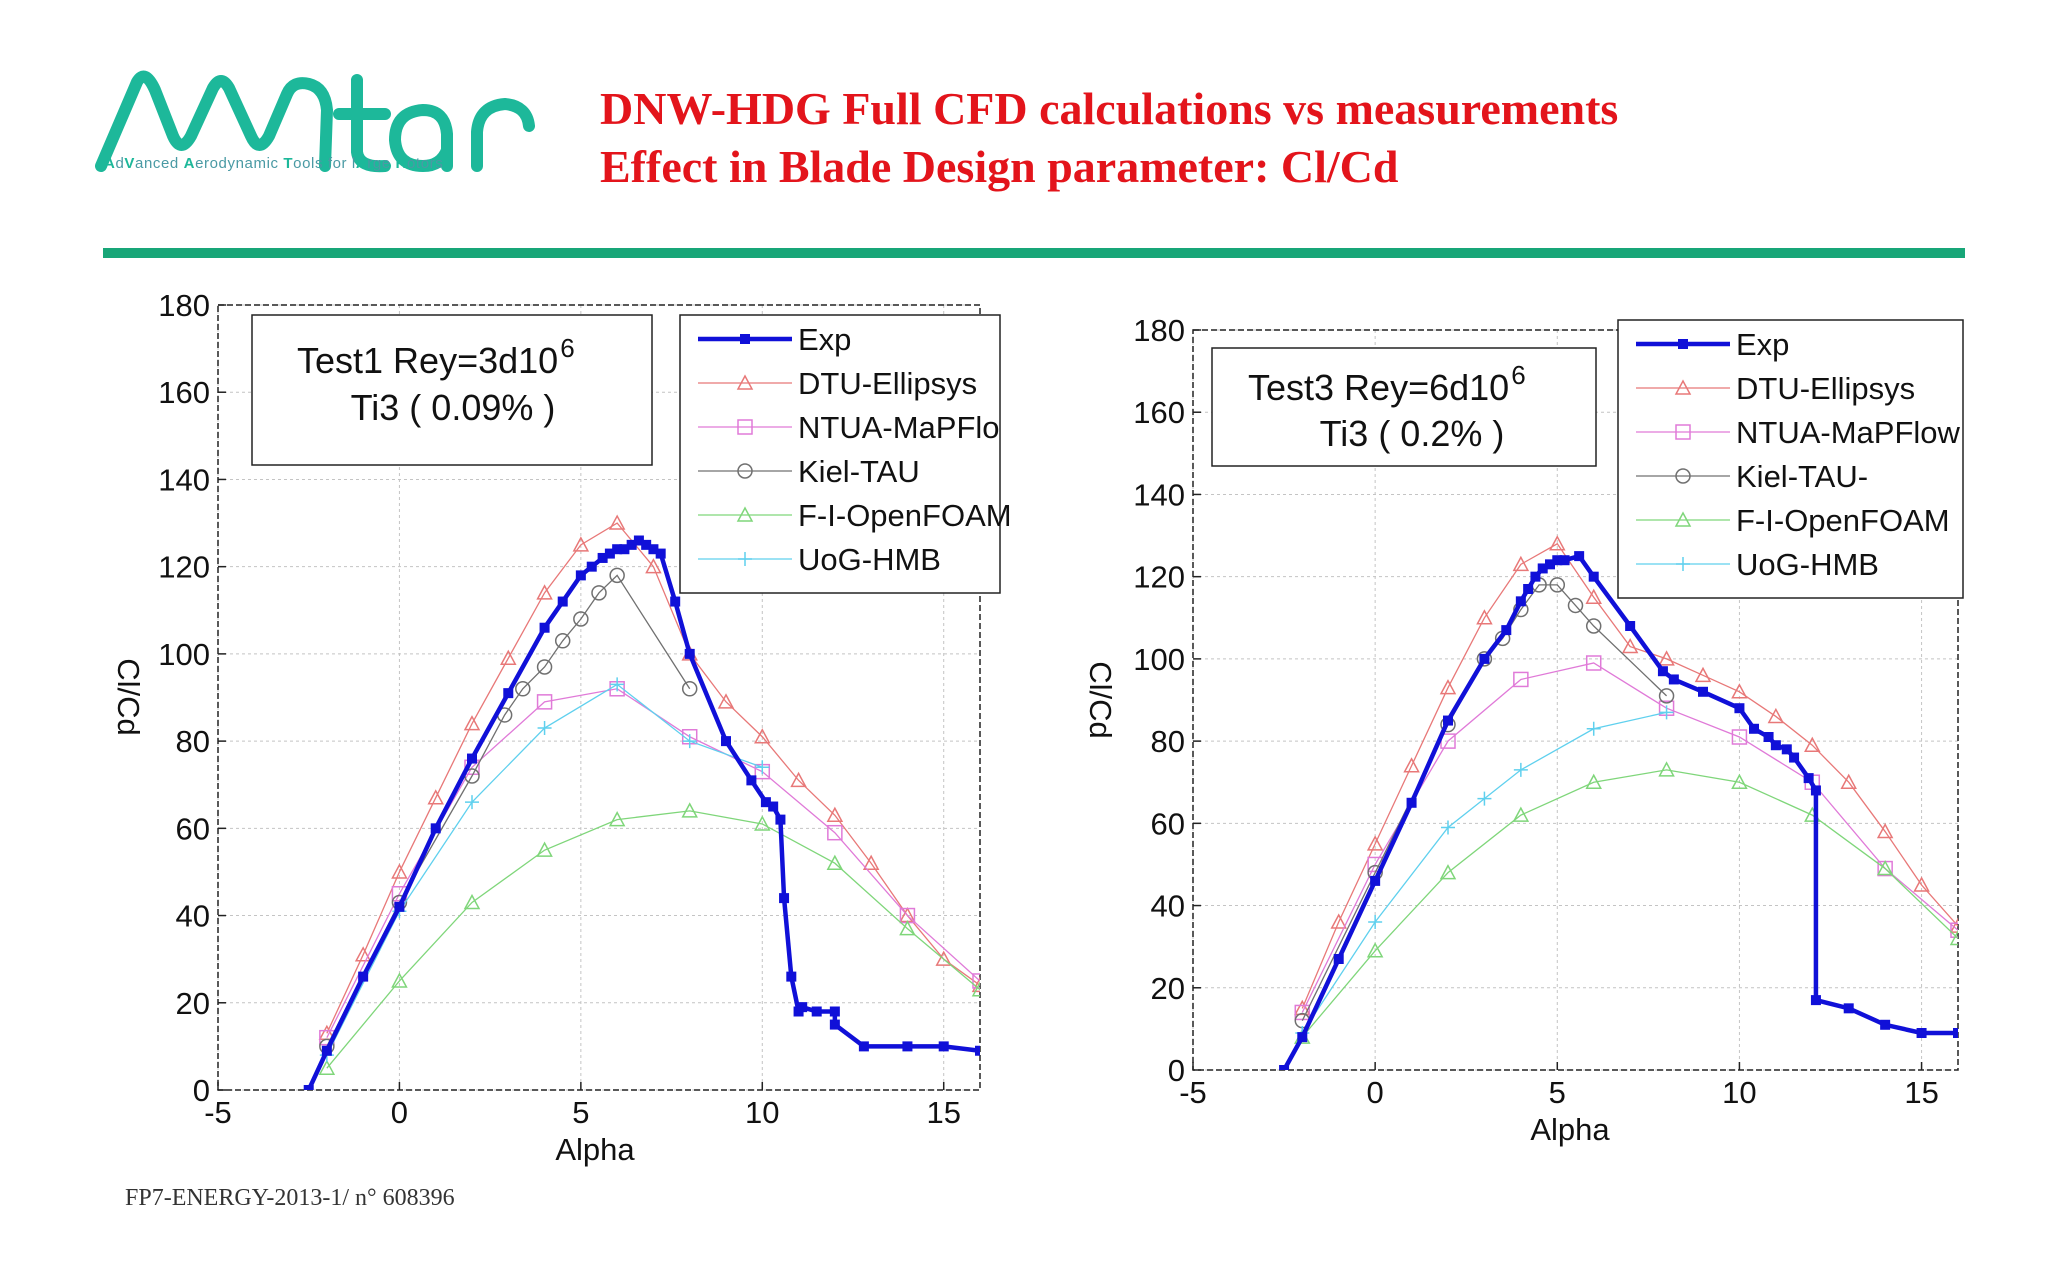  What do you see at coordinates (1034, 253) in the screenshot?
I see `title-divider` at bounding box center [1034, 253].